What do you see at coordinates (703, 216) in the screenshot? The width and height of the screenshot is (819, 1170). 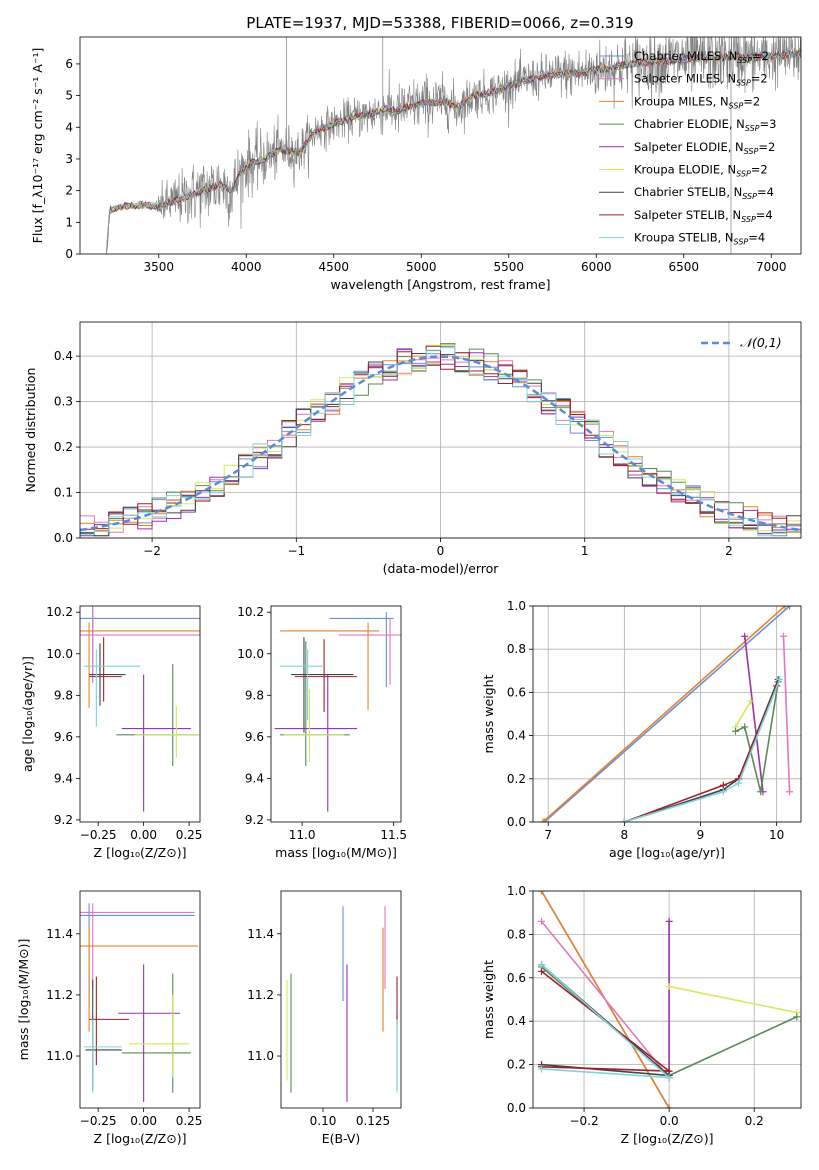 I see `legend-label: Salpeter STELIB, NSSP=4` at bounding box center [703, 216].